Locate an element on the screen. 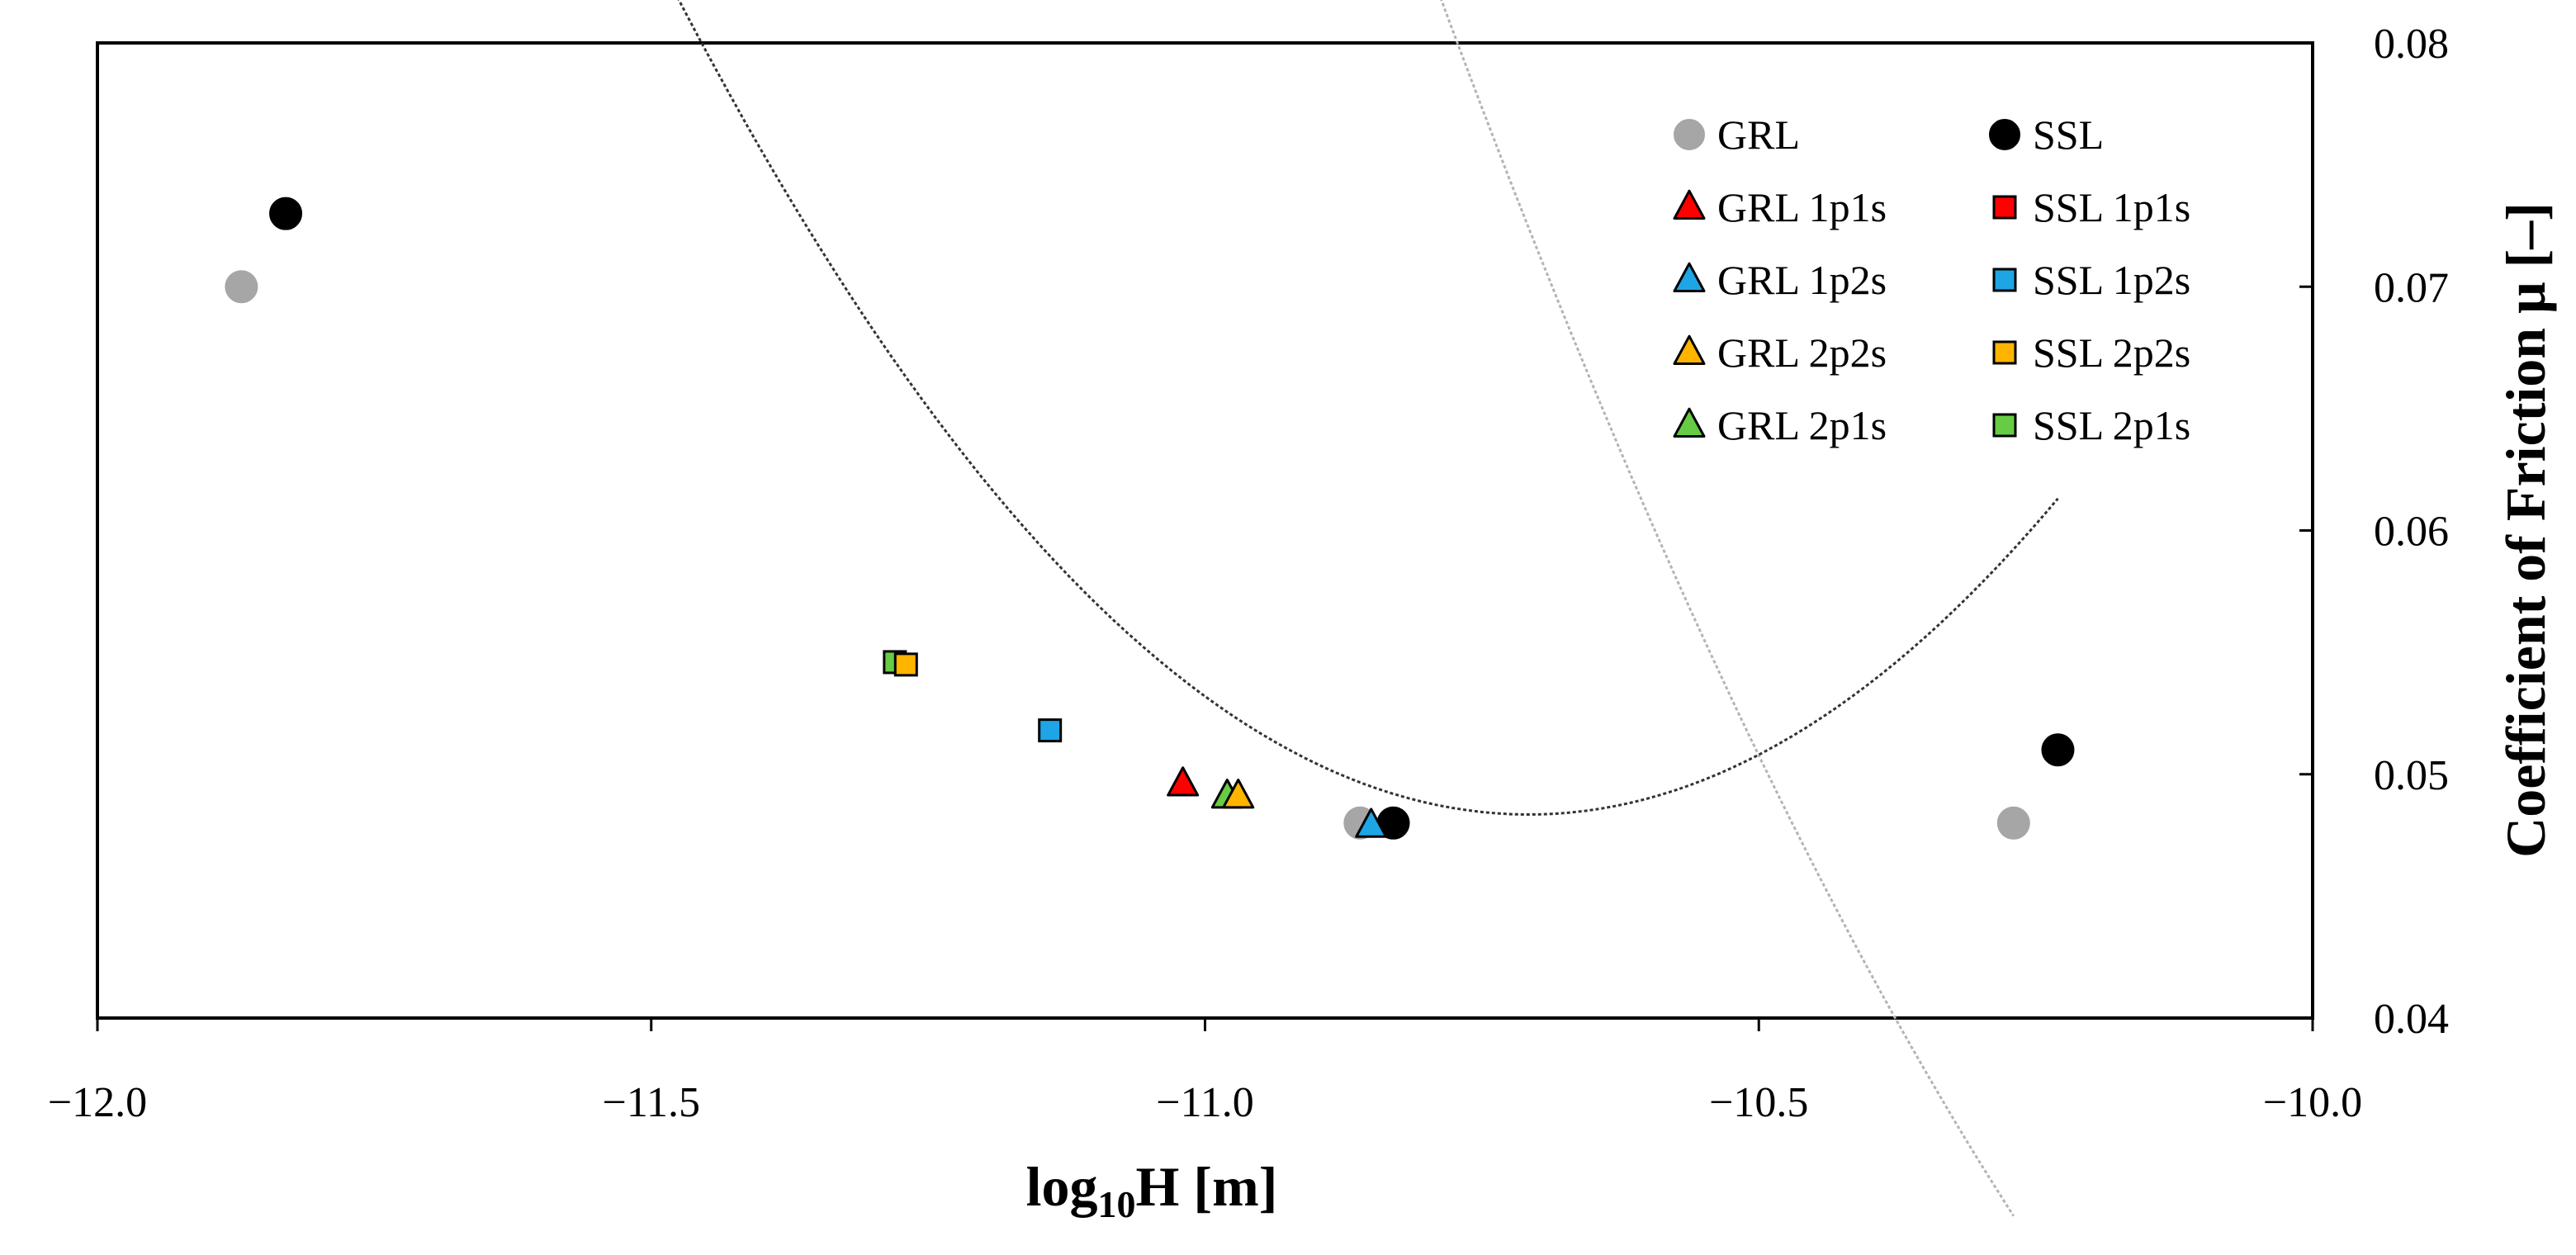 The image size is (2576, 1255). legend-label-grl: GRL is located at coordinates (1758, 134).